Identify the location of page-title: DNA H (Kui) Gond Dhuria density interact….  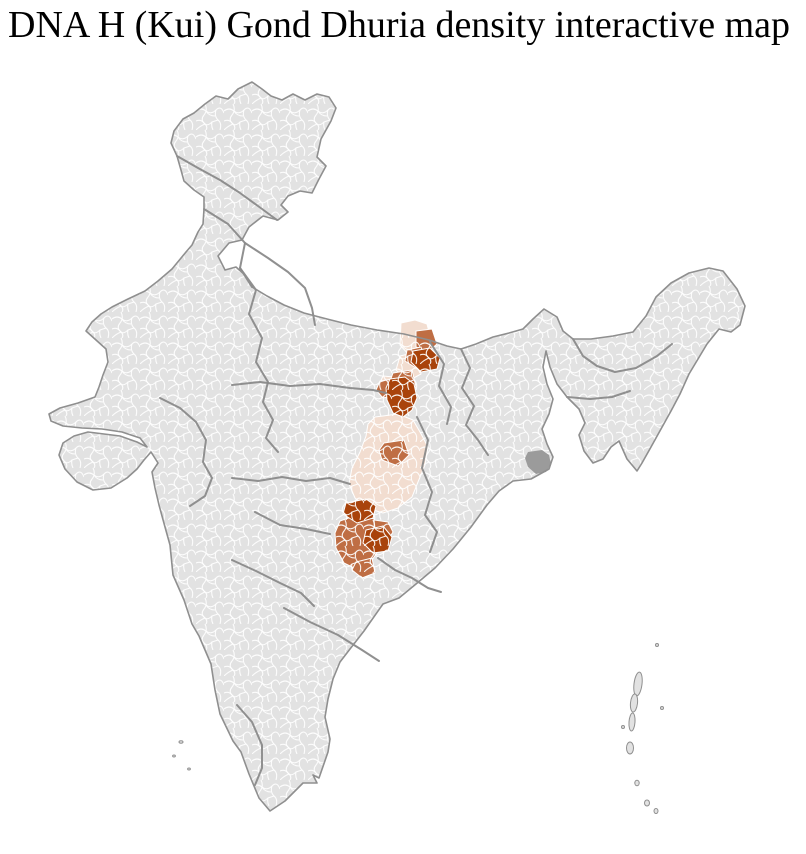
(399, 25).